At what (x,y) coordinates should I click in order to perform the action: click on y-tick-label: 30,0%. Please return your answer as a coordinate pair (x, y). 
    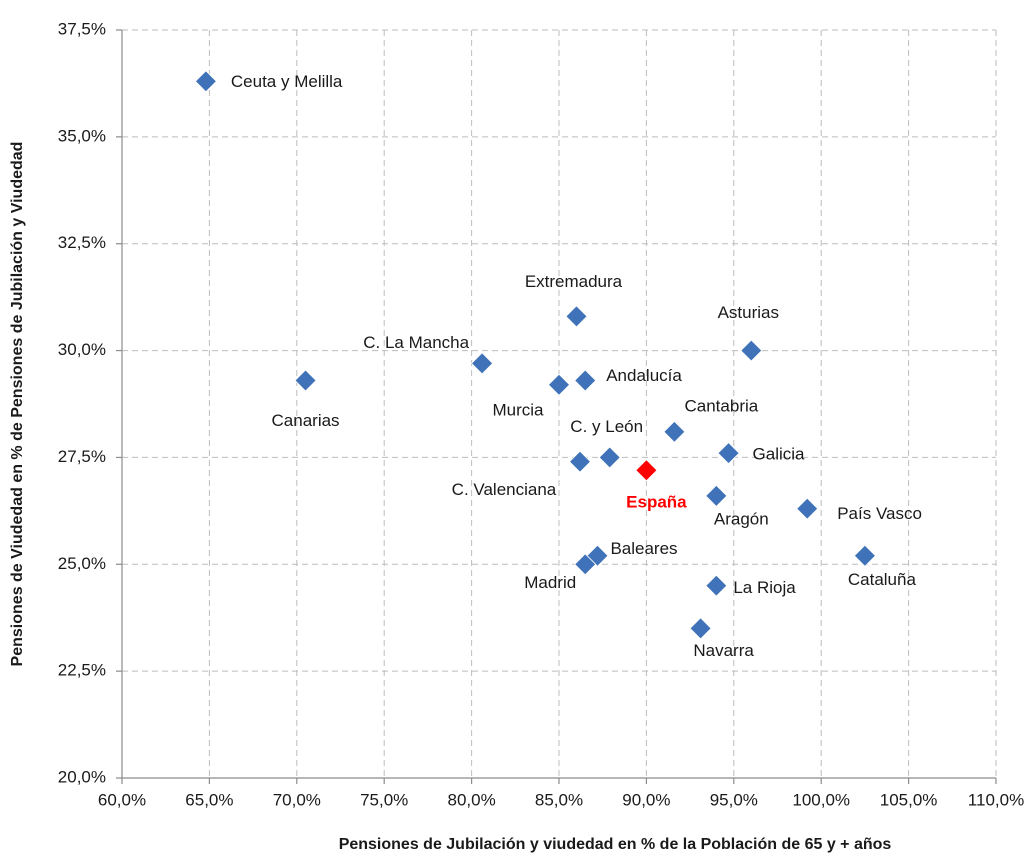
    Looking at the image, I should click on (82, 349).